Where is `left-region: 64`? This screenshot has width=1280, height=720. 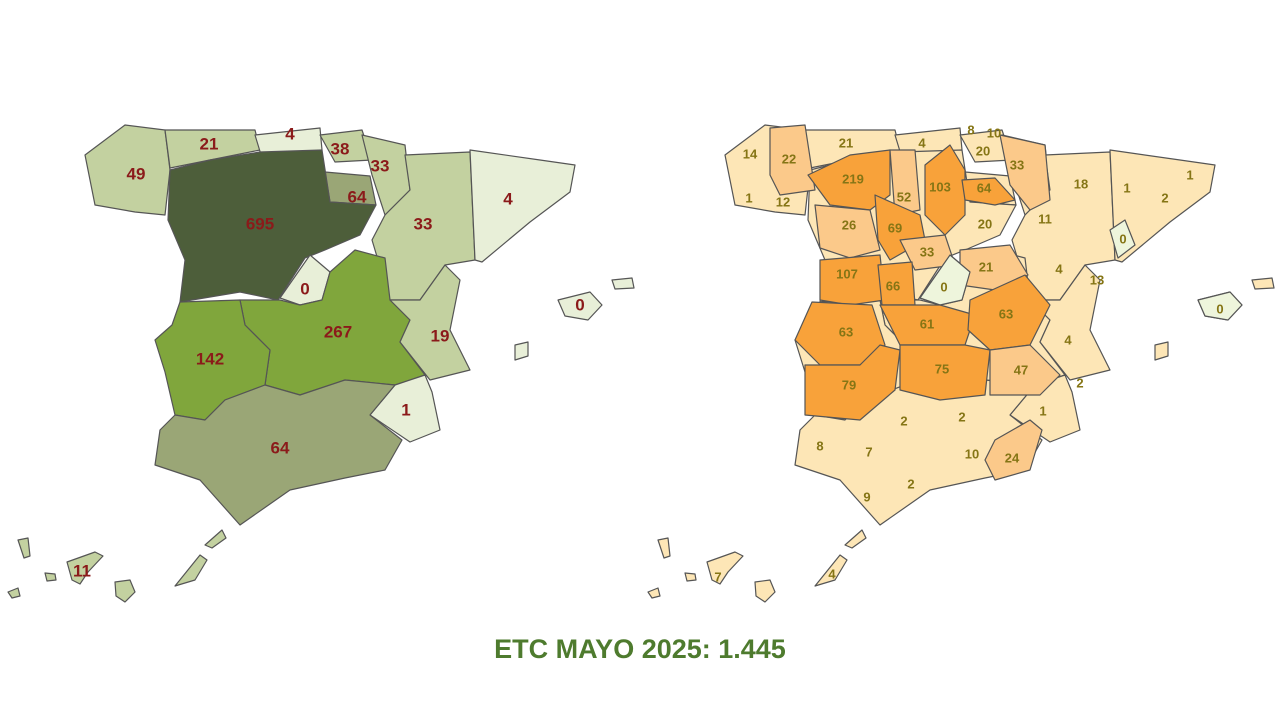 left-region: 64 is located at coordinates (278, 452).